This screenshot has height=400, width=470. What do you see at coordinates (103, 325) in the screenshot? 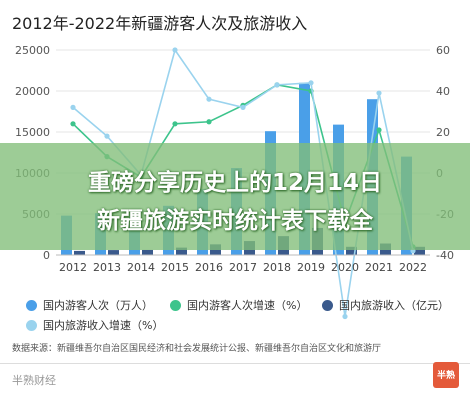
I see `legend-label-revenue-growth: 国内旅游收入增速（%）` at bounding box center [103, 325].